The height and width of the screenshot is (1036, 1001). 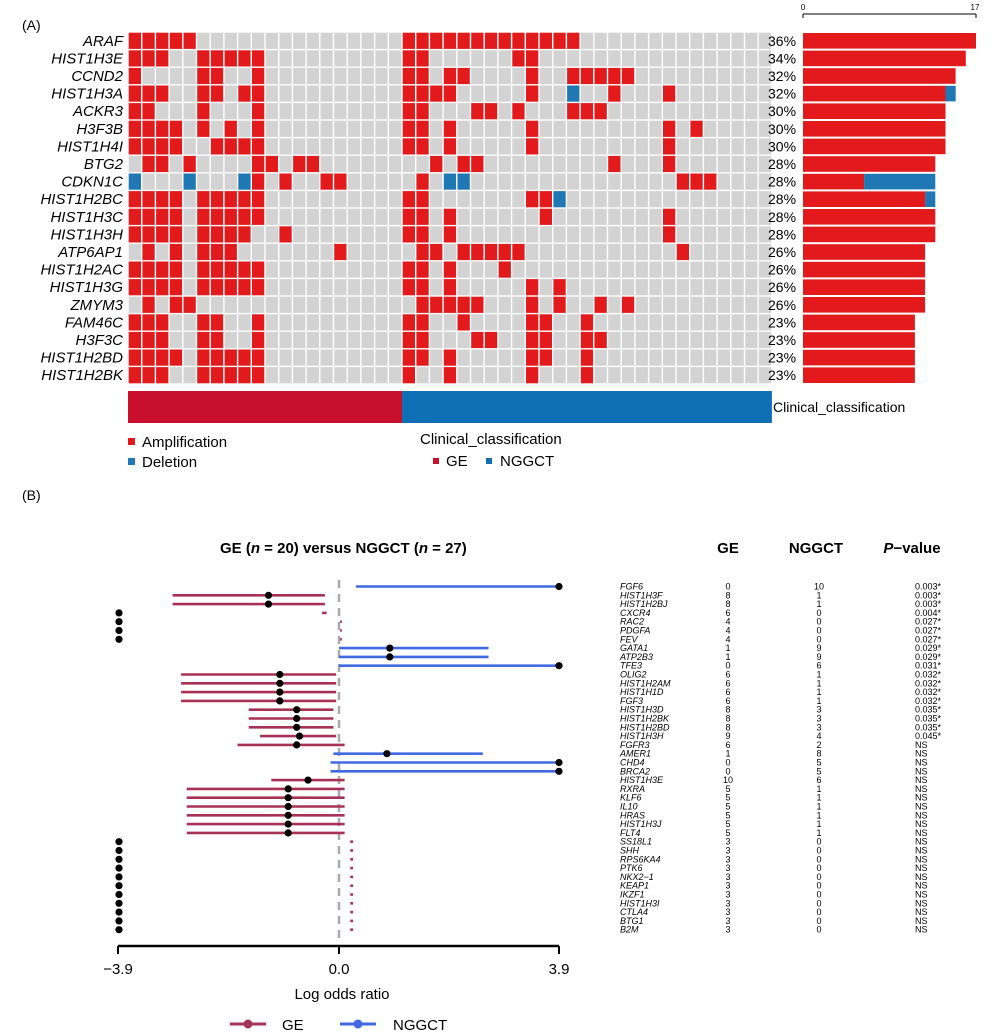 What do you see at coordinates (86, 234) in the screenshot?
I see `gene-label: HIST1H3H` at bounding box center [86, 234].